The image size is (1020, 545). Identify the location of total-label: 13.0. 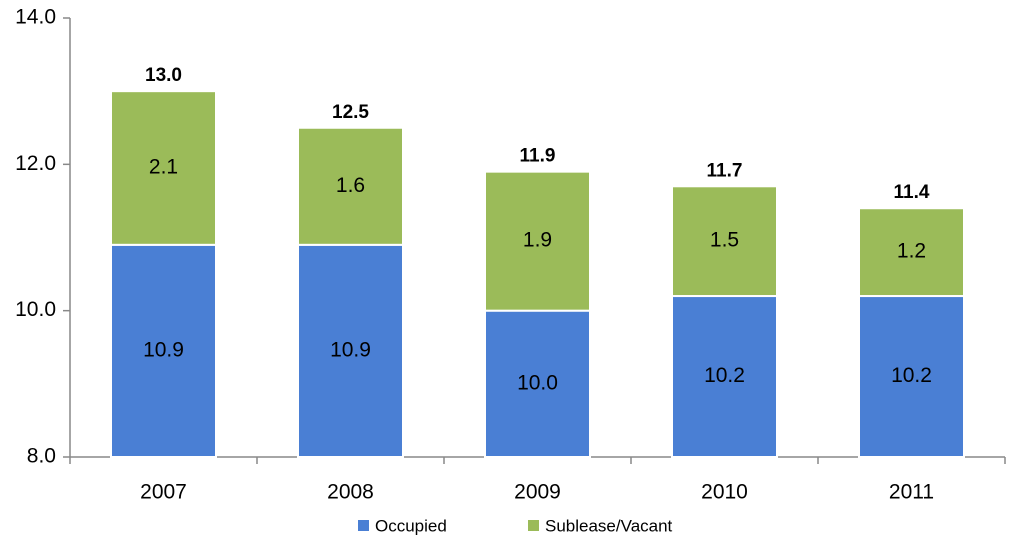
(163, 75).